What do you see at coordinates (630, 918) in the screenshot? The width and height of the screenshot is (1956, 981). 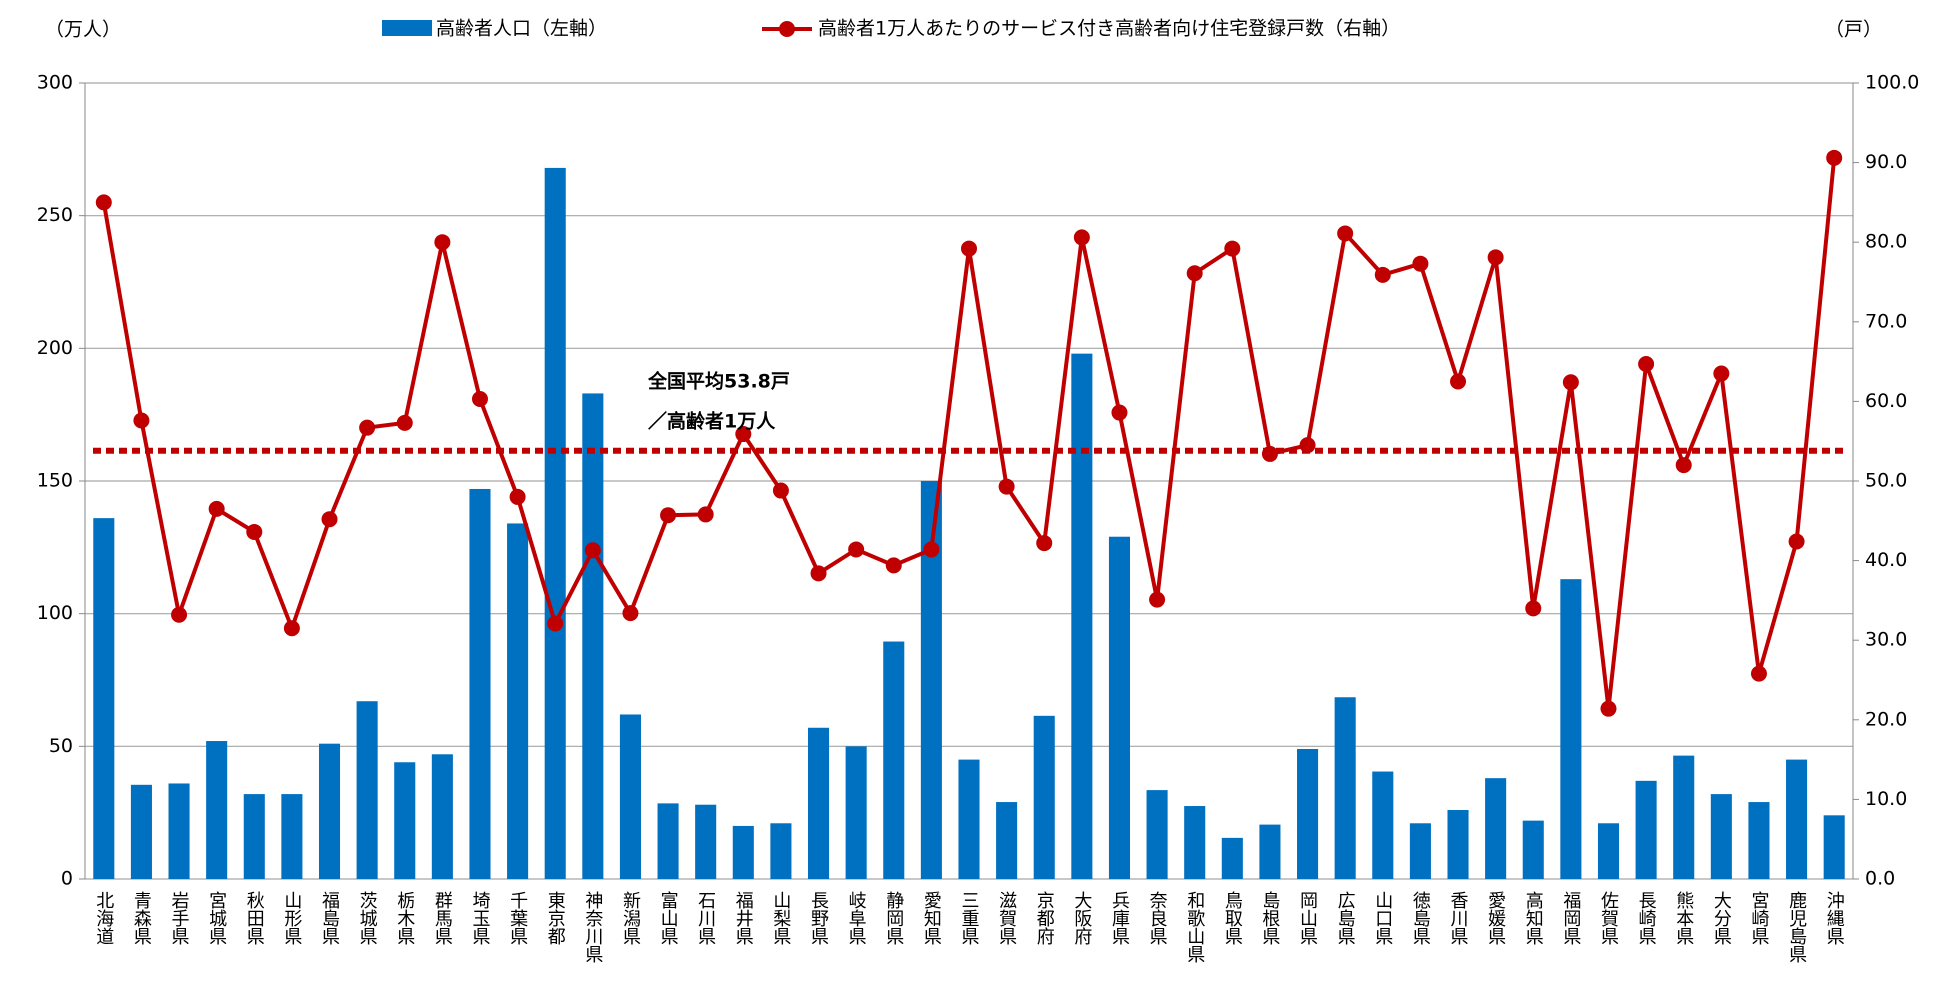 I see `x-tick-label: 新潟県` at bounding box center [630, 918].